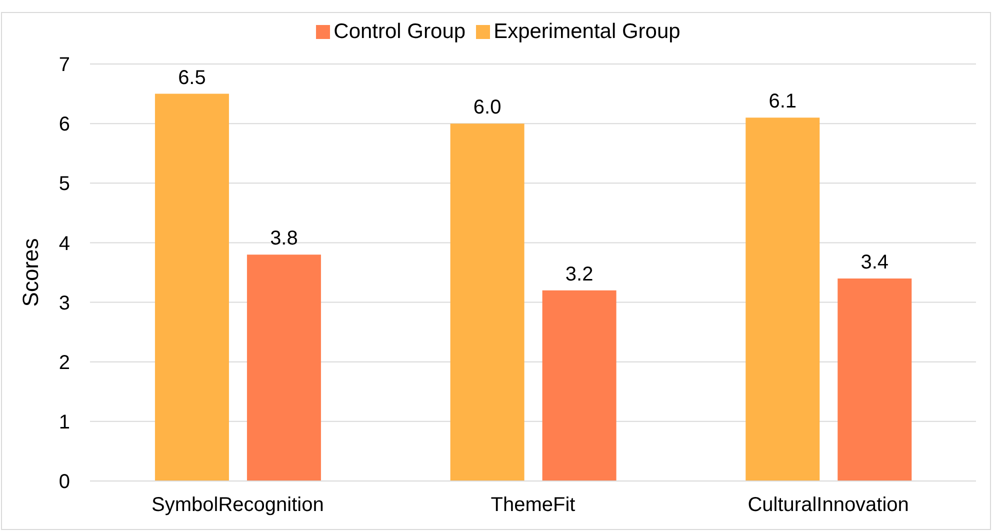 This screenshot has width=992, height=531. Describe the element at coordinates (828, 505) in the screenshot. I see `x-tick-label: CulturalInnovation` at that location.